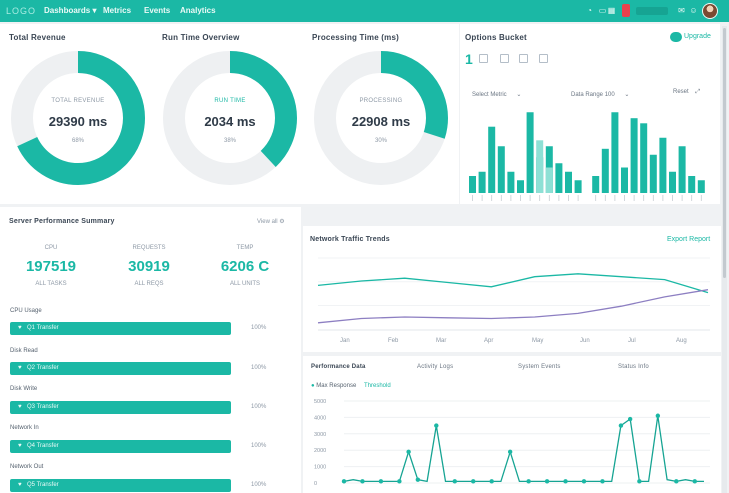 The width and height of the screenshot is (729, 493). I want to click on metric-dropdown-label: Select Metric, so click(489, 95).